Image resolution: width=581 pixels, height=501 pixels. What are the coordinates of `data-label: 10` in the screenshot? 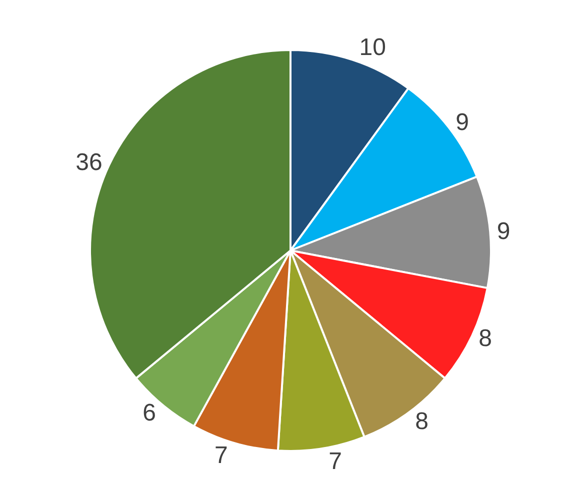 It's located at (372, 48).